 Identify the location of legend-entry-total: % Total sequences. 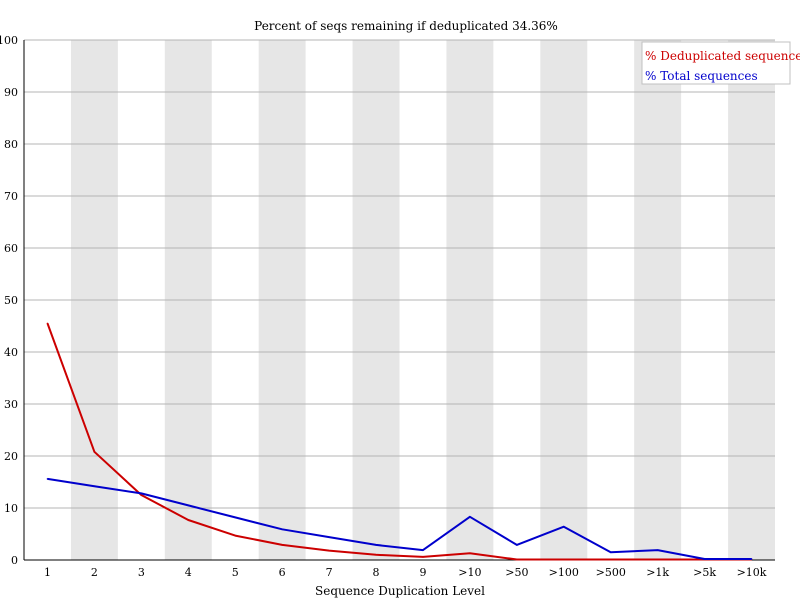
(701, 76).